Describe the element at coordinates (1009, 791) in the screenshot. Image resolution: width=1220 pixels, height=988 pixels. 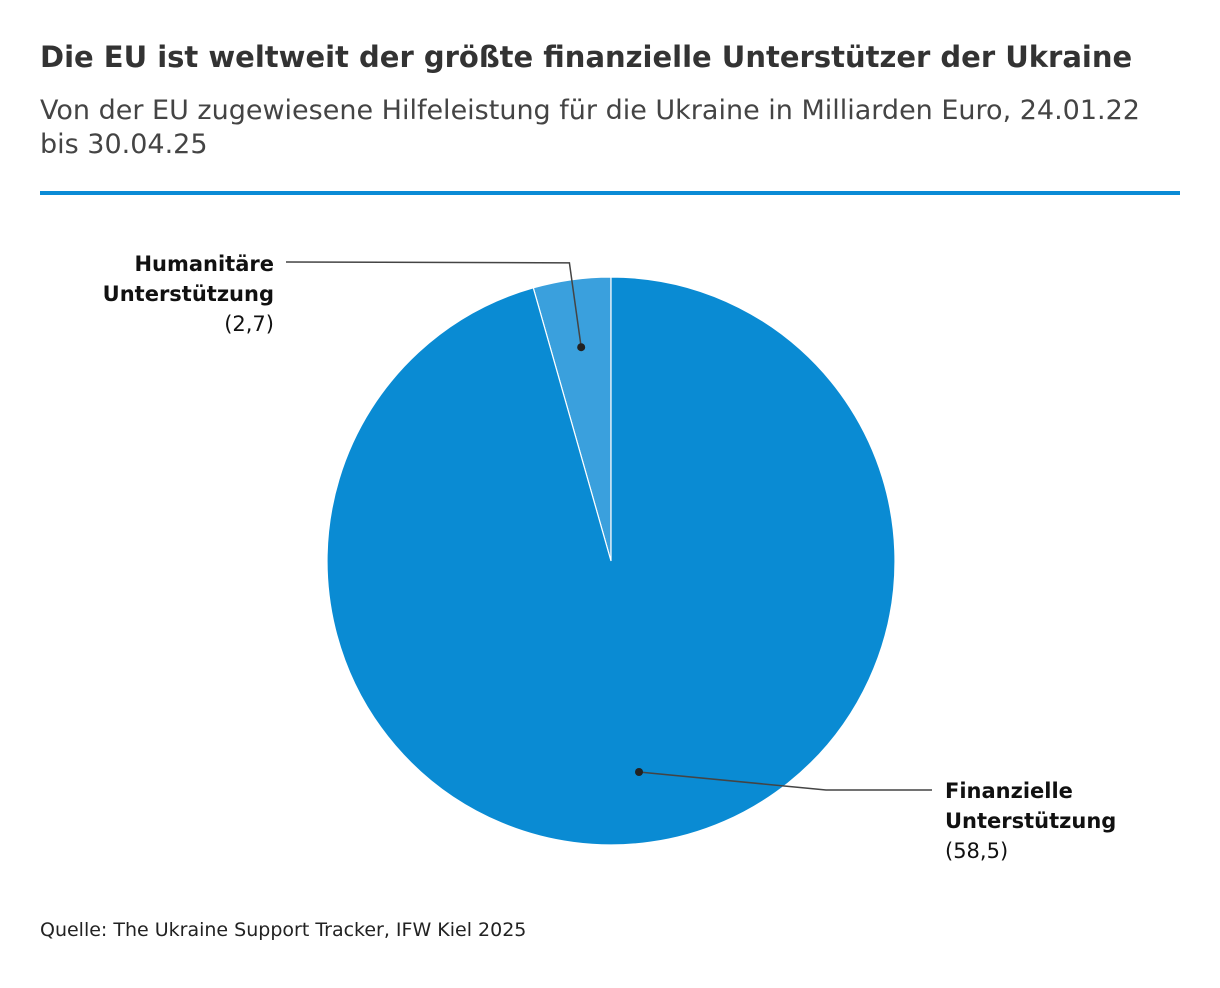
I see `label-finanzielle-name-line1: Finanzielle` at that location.